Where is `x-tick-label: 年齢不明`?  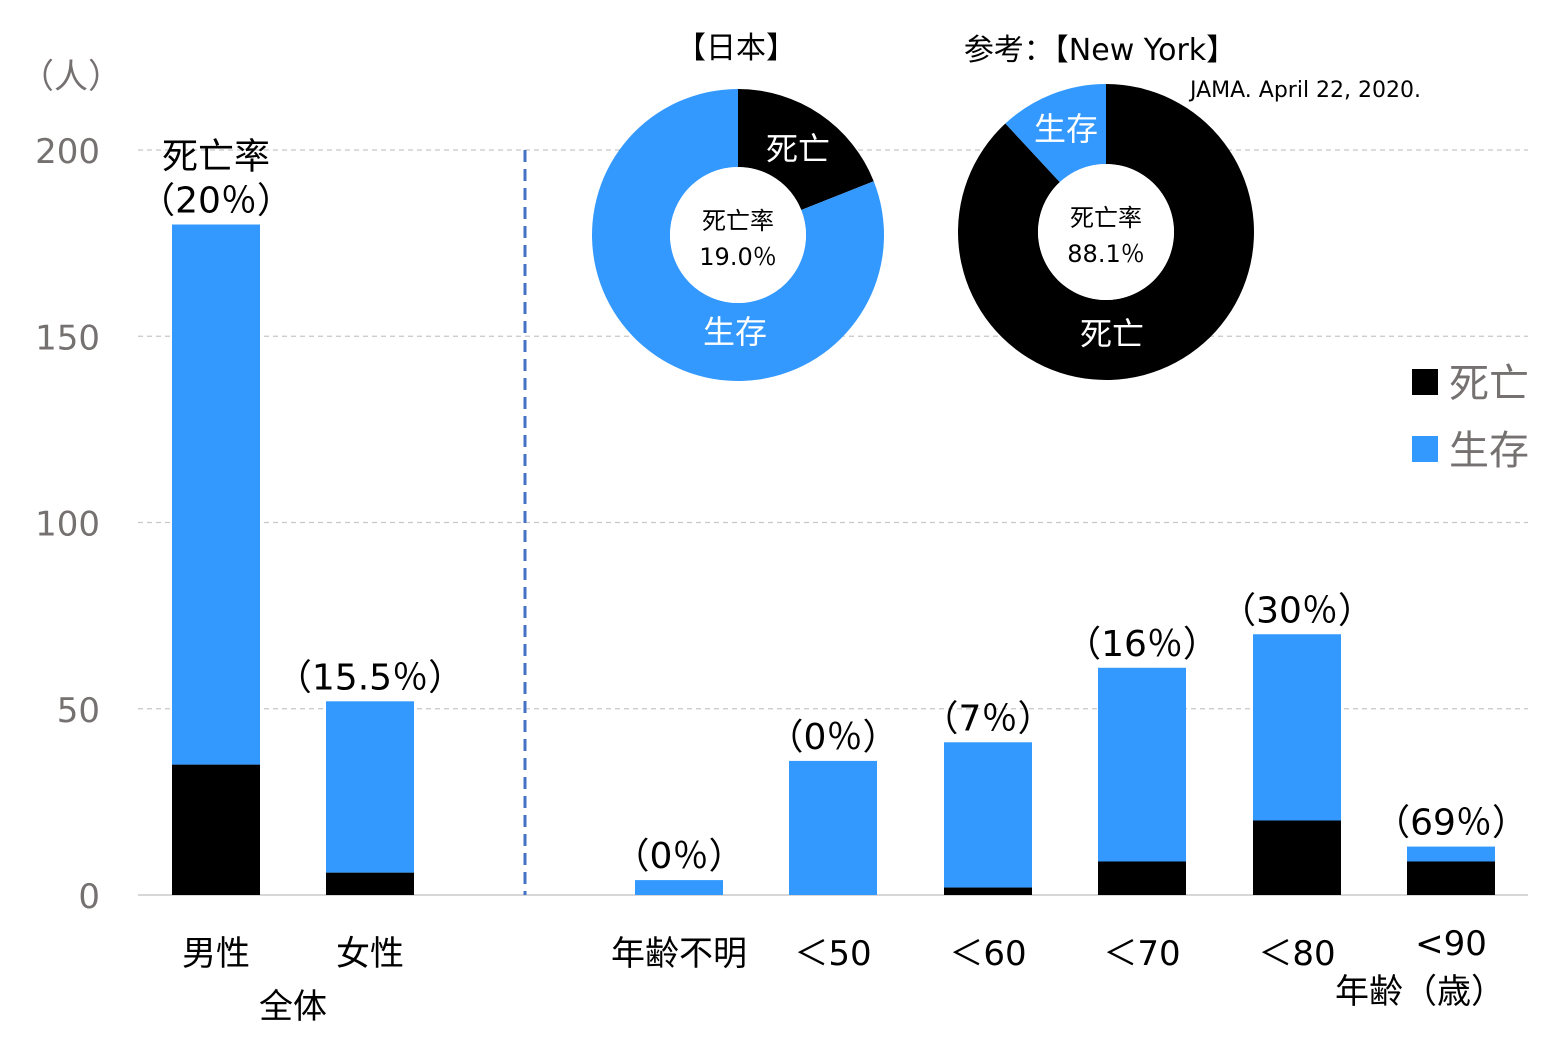
x-tick-label: 年齢不明 is located at coordinates (679, 954).